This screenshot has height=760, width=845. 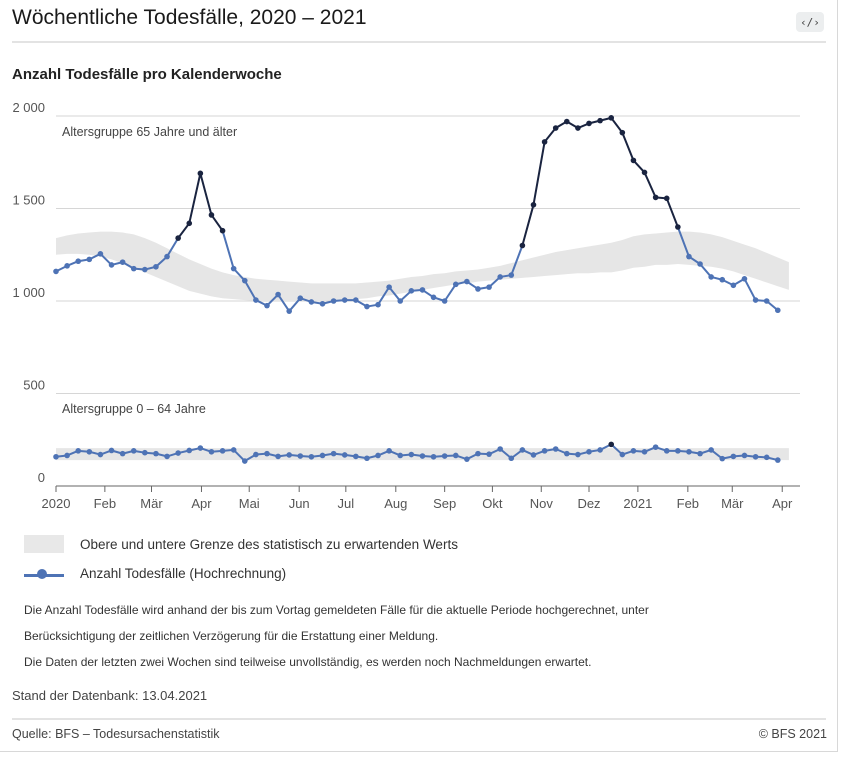 I want to click on x-tick-label: Sep, so click(x=444, y=503).